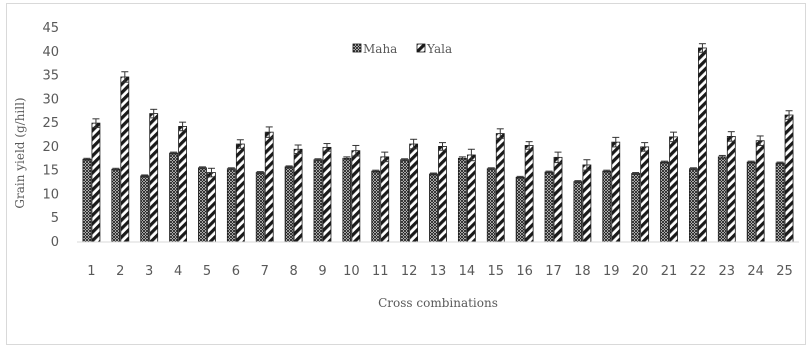  I want to click on x-tick-label: 20, so click(640, 271).